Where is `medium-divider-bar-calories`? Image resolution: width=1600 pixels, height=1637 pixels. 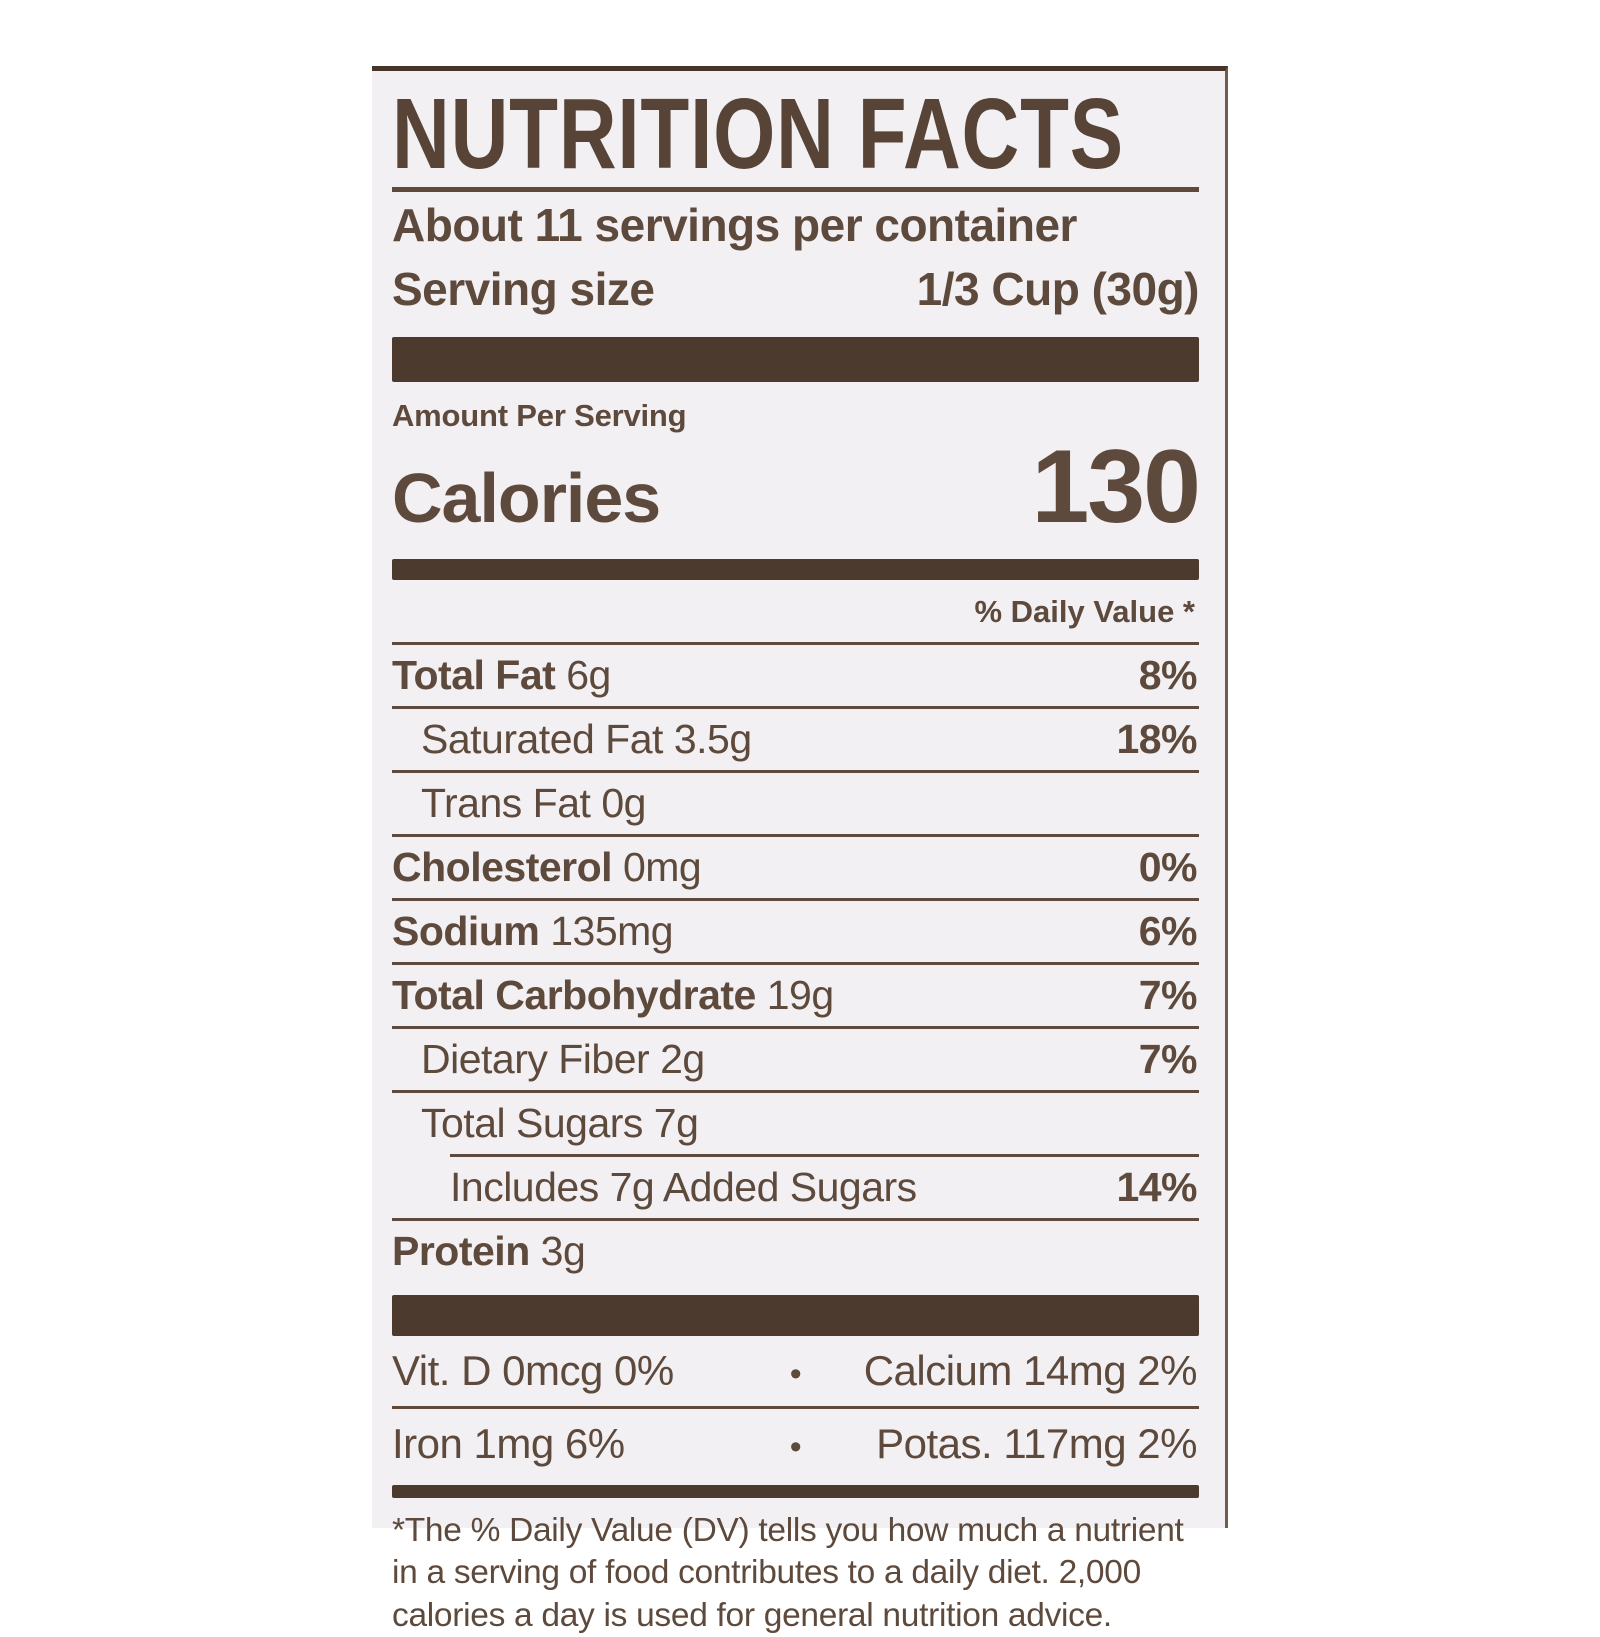
medium-divider-bar-calories is located at coordinates (795, 569).